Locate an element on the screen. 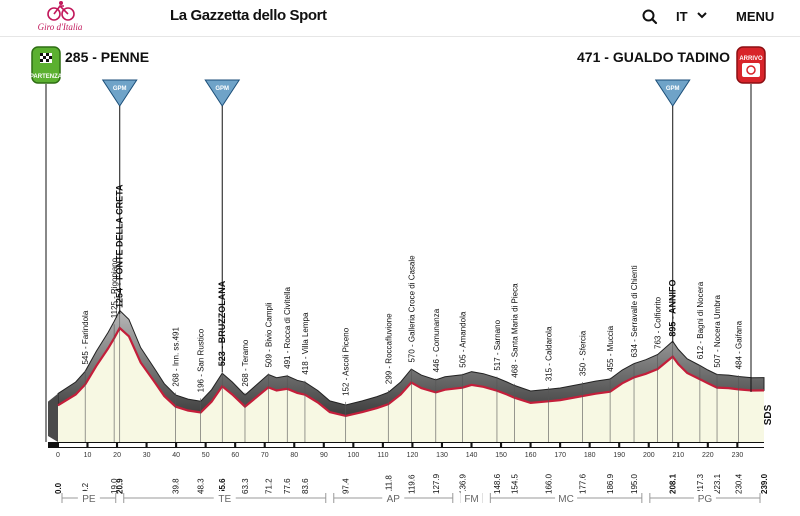 This screenshot has height=516, width=800. km-mark-label: 71.2 is located at coordinates (268, 486).